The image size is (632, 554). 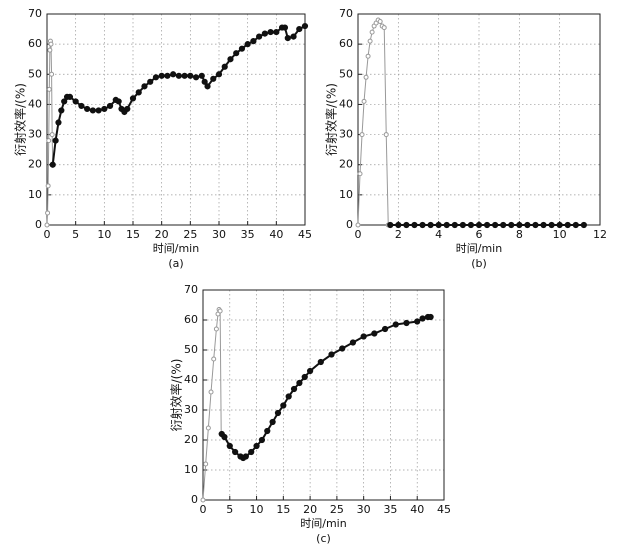 I want to click on series-line, so click(x=178, y=95).